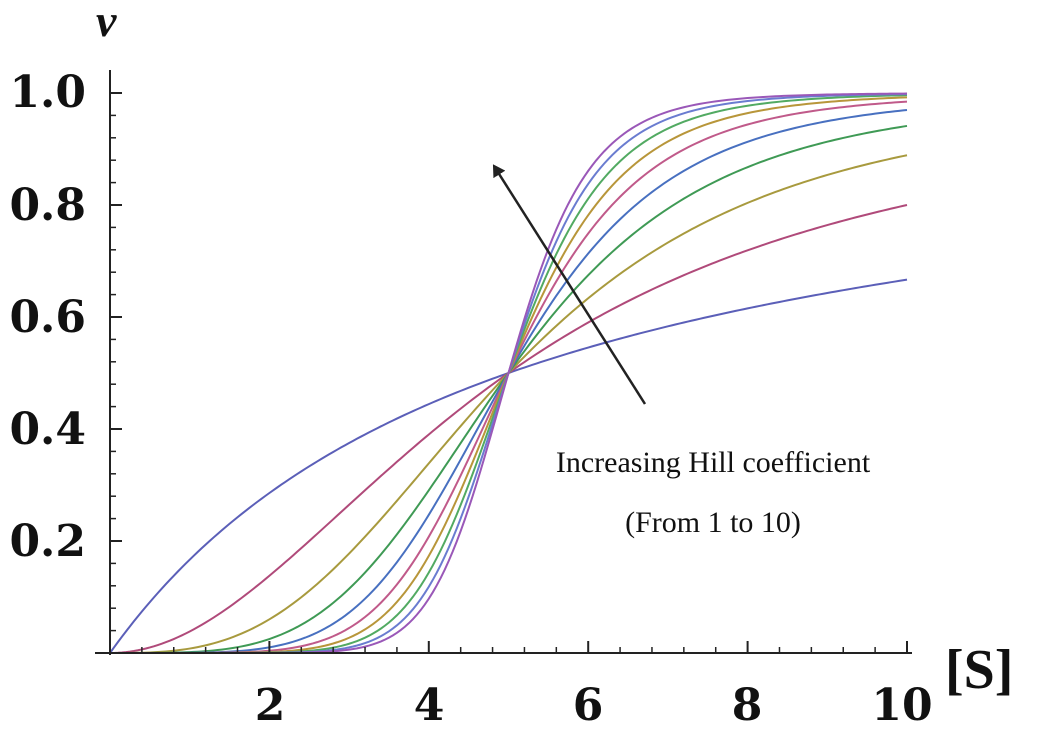  Describe the element at coordinates (569, 284) in the screenshot. I see `increasing-arrow` at that location.